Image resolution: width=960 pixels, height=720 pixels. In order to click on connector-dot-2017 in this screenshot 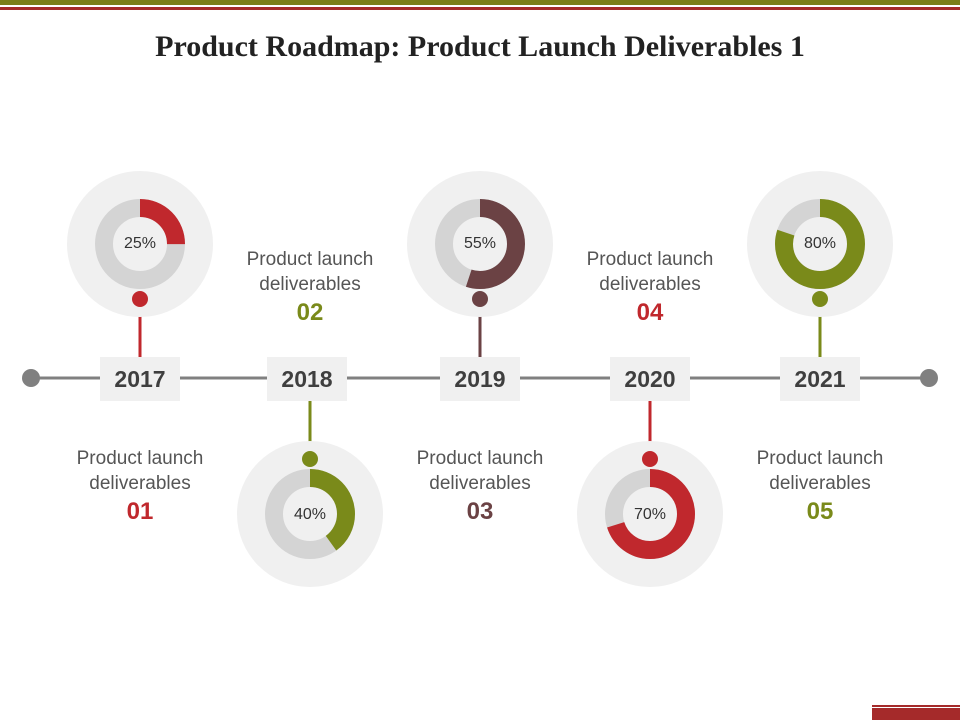, I will do `click(140, 299)`.